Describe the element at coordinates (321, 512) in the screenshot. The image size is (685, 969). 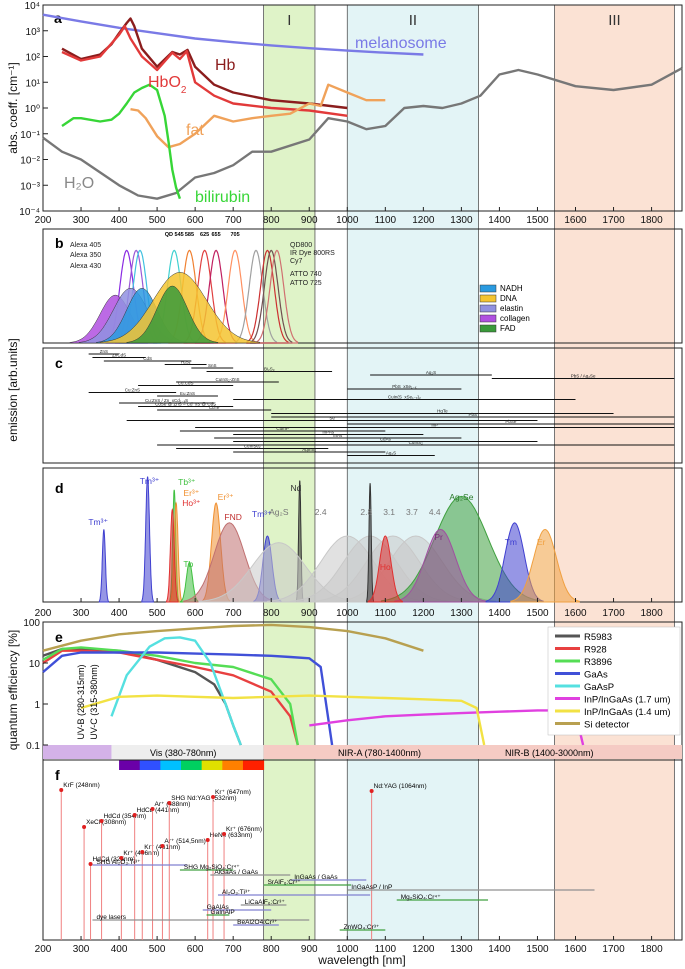
I see `peak-label: 2.4` at that location.